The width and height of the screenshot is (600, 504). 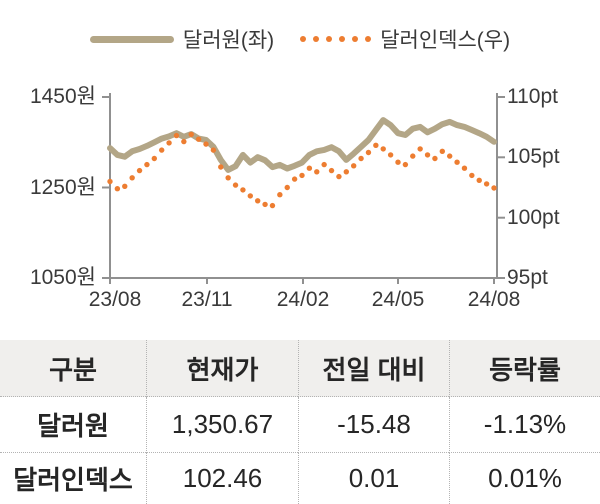 I want to click on row-dollarindex-change: 0.01, so click(x=373, y=478).